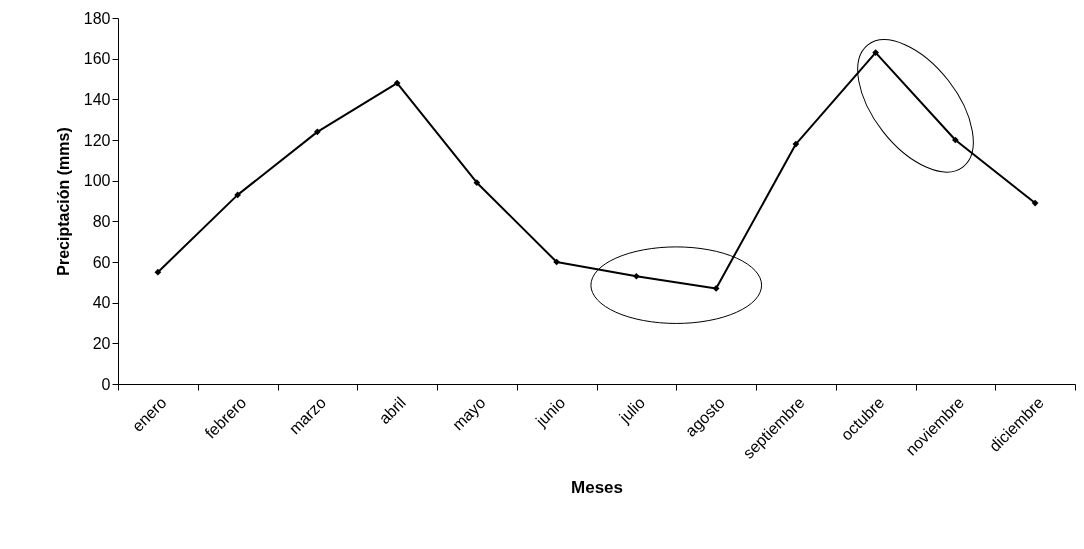 This screenshot has width=1084, height=549. Describe the element at coordinates (632, 410) in the screenshot. I see `x-tick-label: julio` at that location.